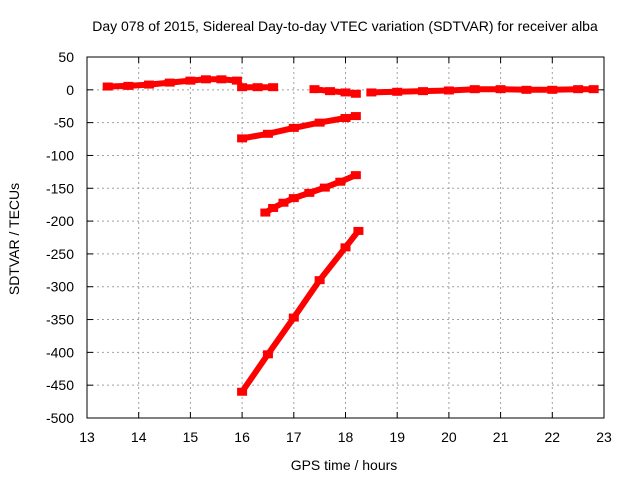  What do you see at coordinates (87, 437) in the screenshot?
I see `x-tick-label: 13` at bounding box center [87, 437].